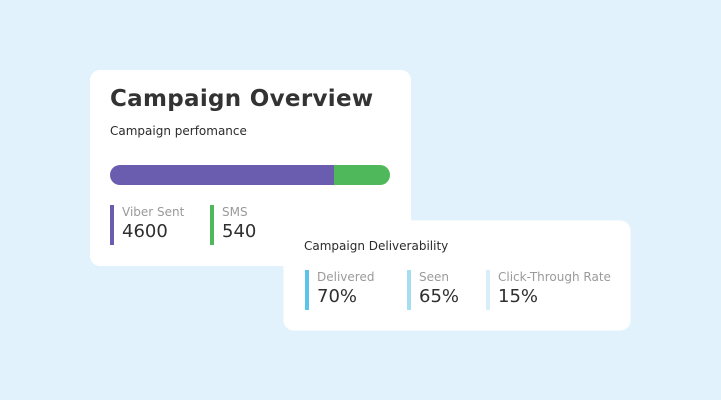  I want to click on viber-bar-segment, so click(222, 175).